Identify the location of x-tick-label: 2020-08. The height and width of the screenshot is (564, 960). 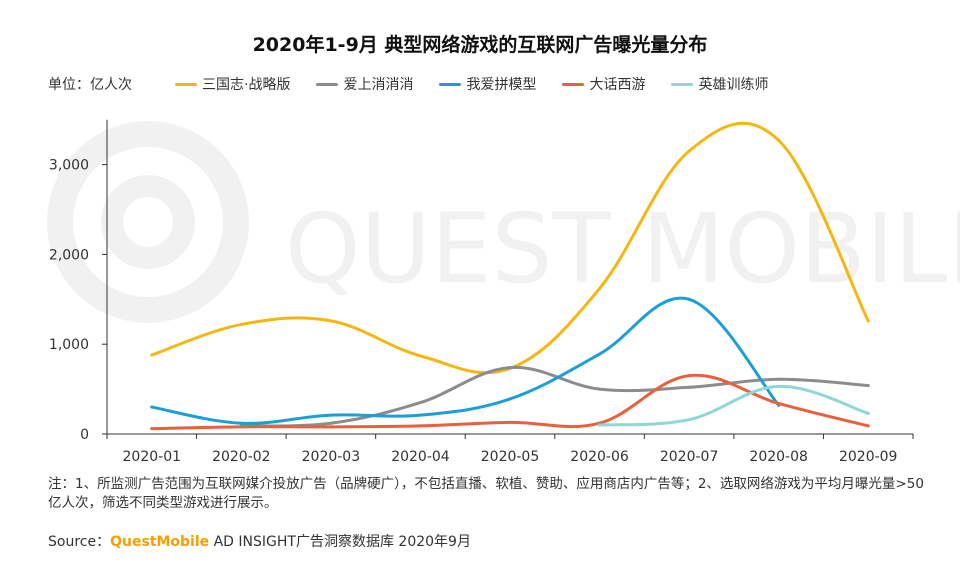
(778, 457).